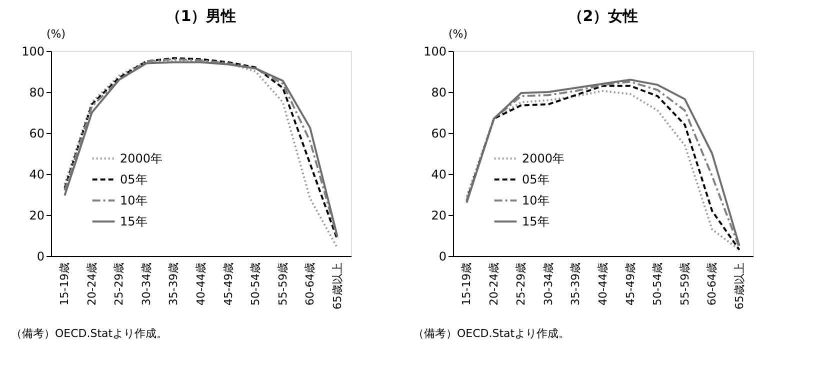 Image resolution: width=813 pixels, height=365 pixels. What do you see at coordinates (201, 16) in the screenshot?
I see `chart-title: （1）男性` at bounding box center [201, 16].